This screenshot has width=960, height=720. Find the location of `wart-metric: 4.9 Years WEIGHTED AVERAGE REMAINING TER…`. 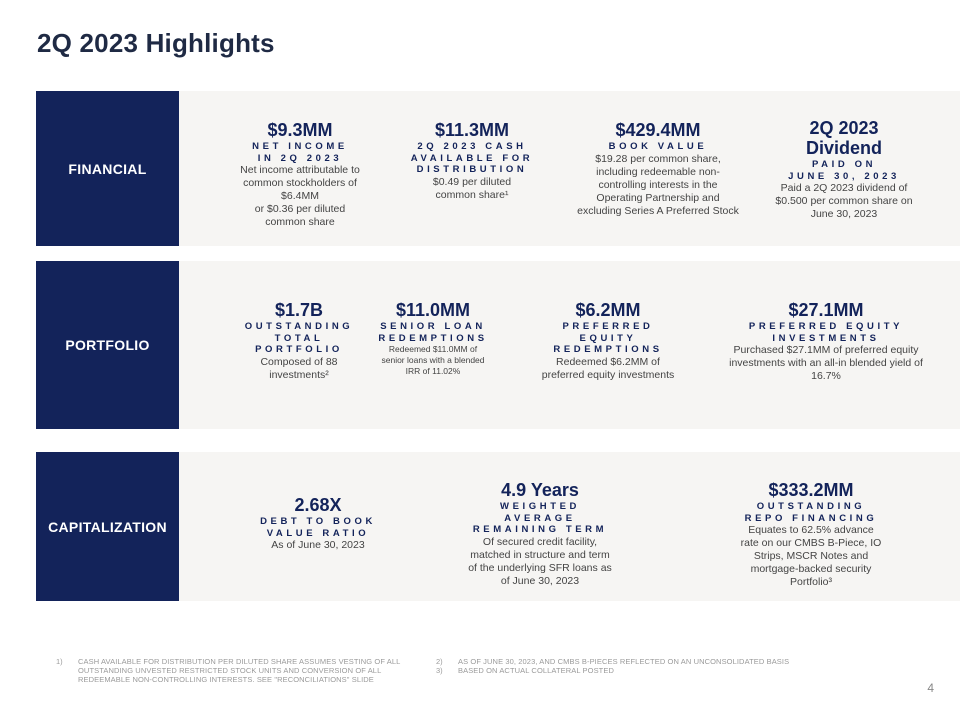

wart-metric: 4.9 Years WEIGHTED AVERAGE REMAINING TER… is located at coordinates (540, 534).